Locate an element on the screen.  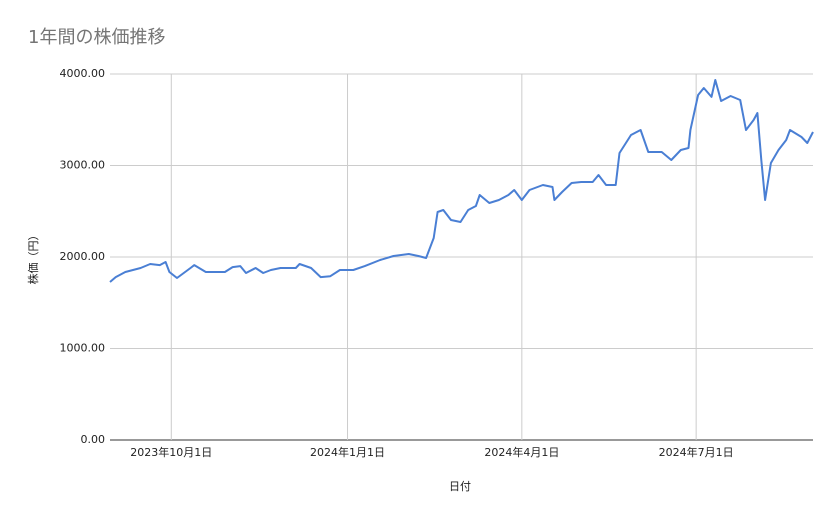
y-tick-label: 0.00 is located at coordinates (93, 439).